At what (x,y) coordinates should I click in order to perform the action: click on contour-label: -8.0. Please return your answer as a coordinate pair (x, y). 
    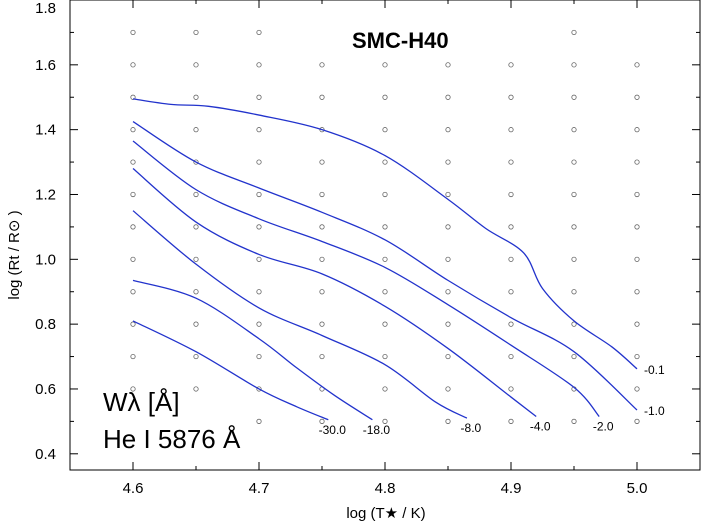
    Looking at the image, I should click on (471, 428).